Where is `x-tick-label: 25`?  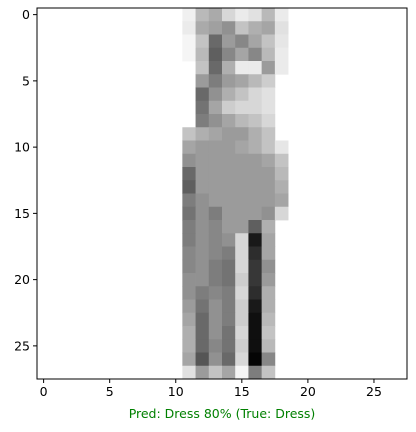
x-tick-label: 25 is located at coordinates (374, 391).